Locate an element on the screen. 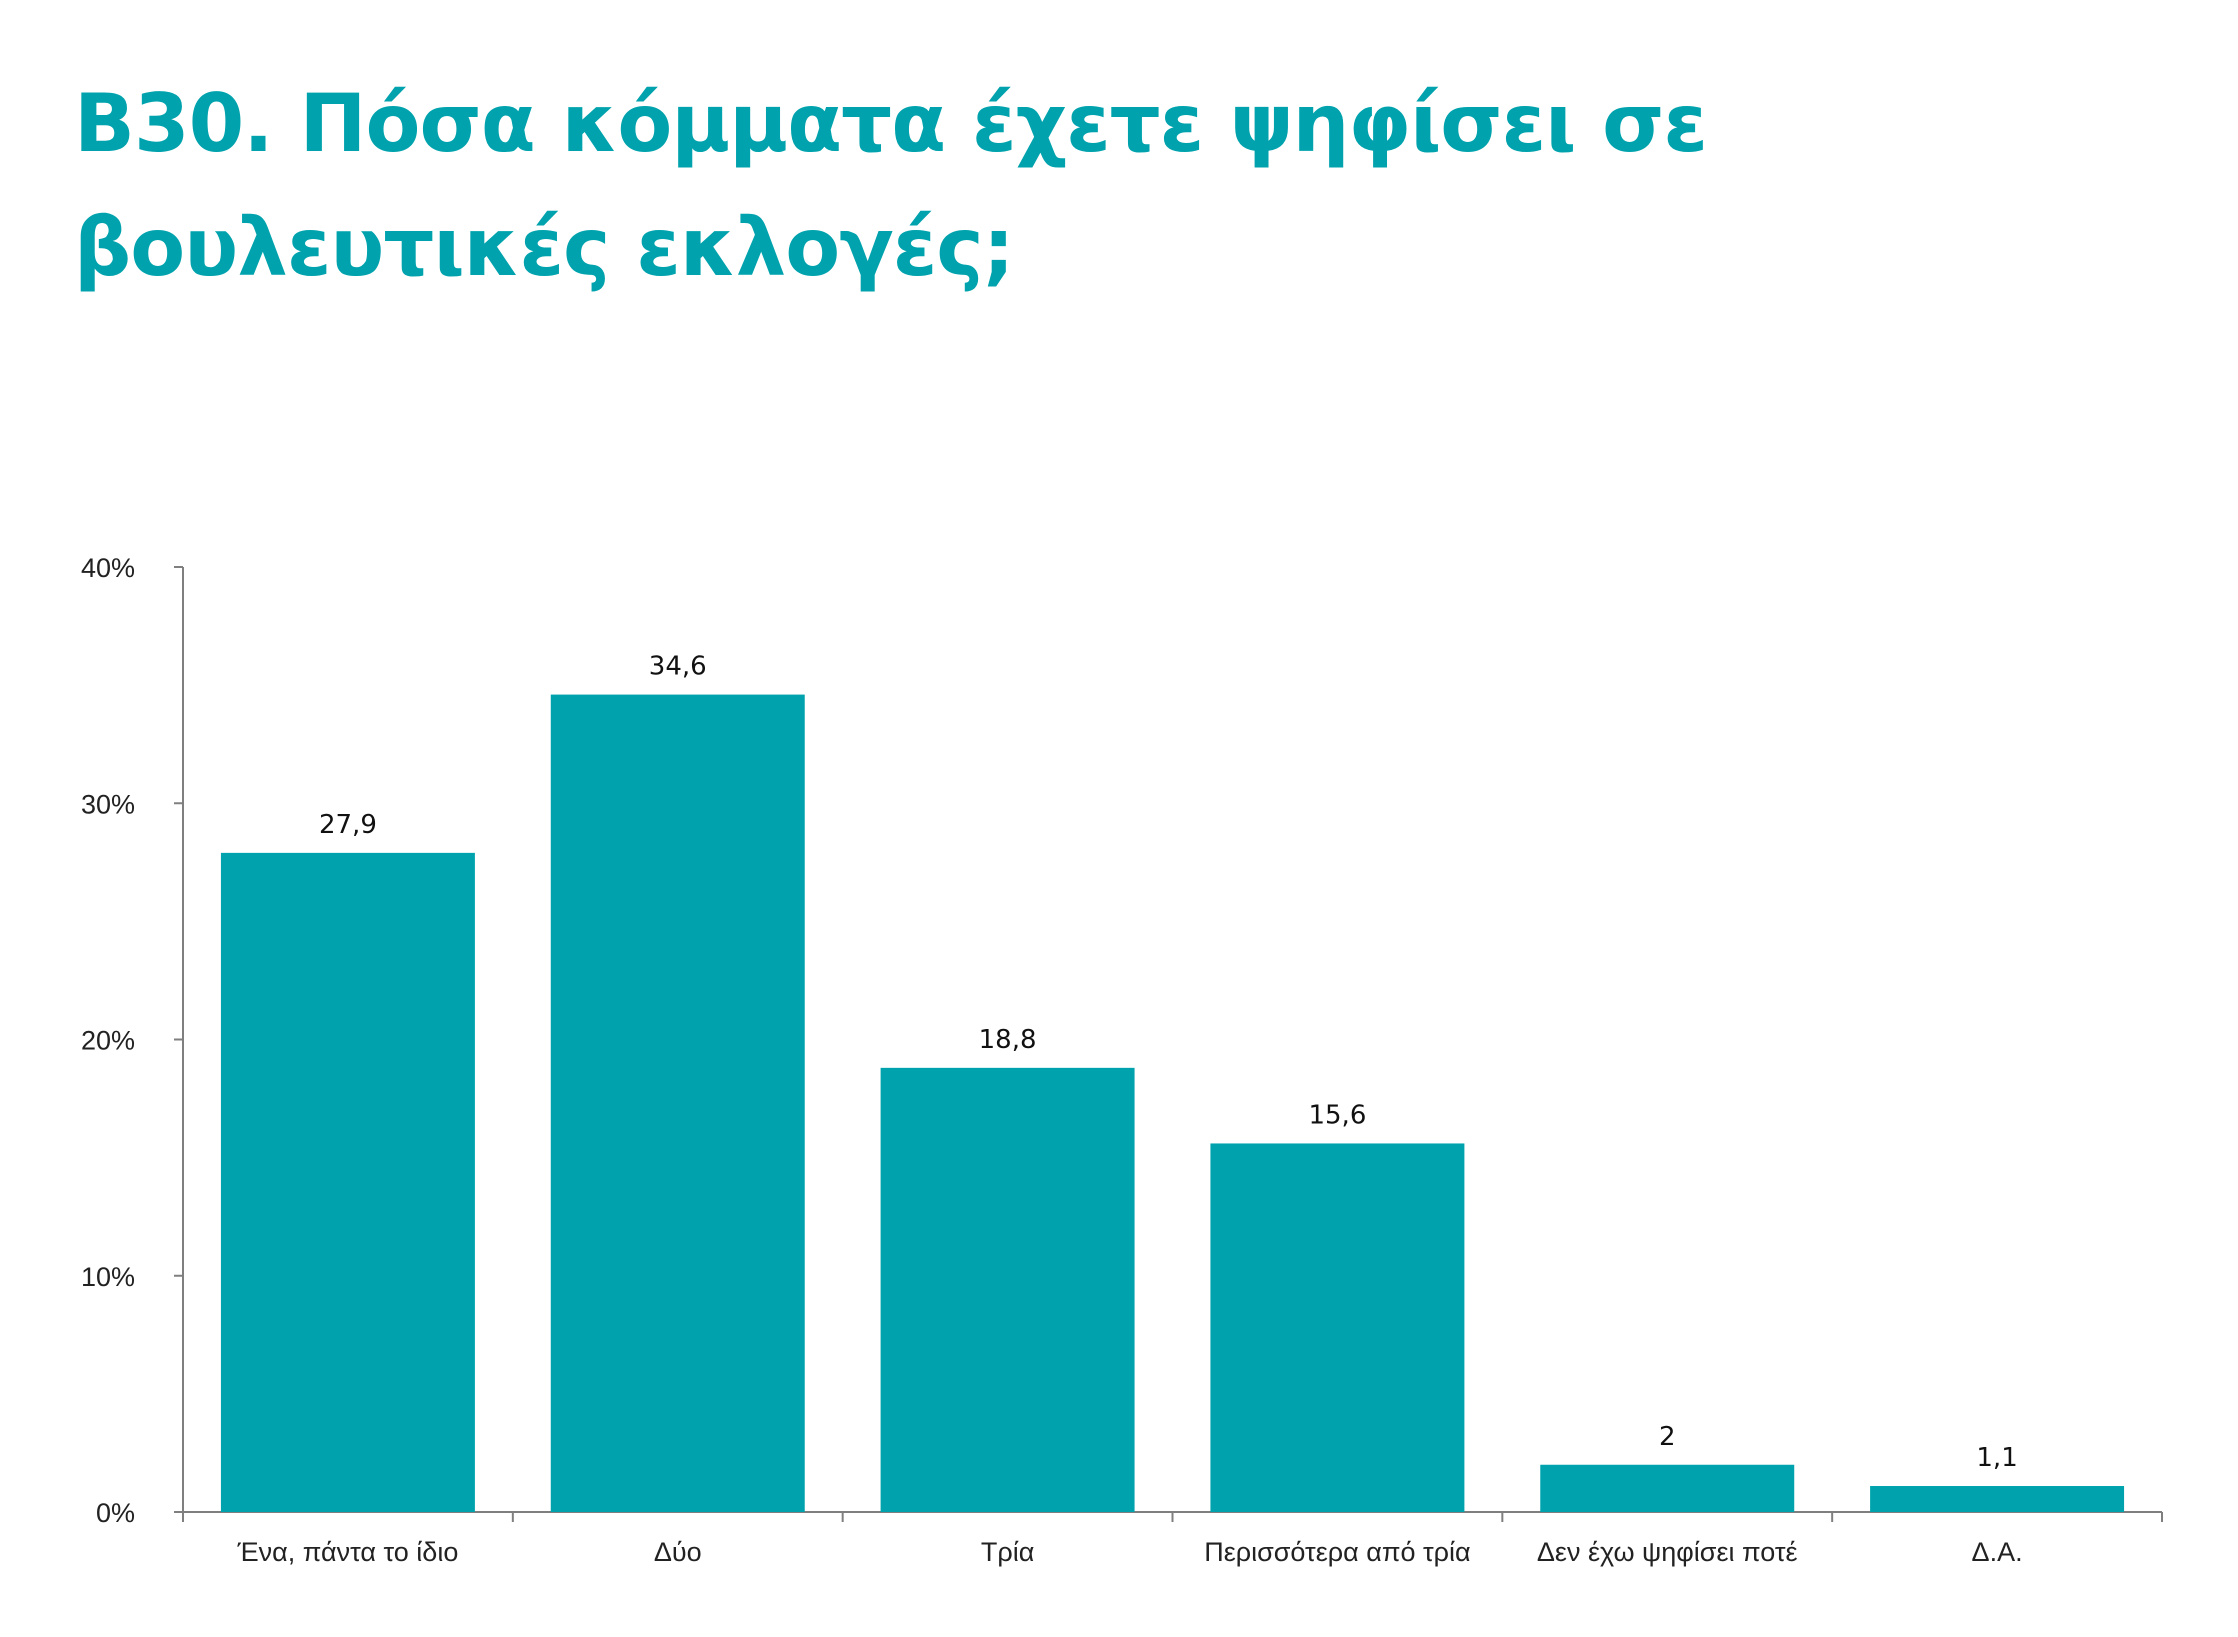 This screenshot has height=1637, width=2238. y-tick-label: 20% is located at coordinates (108, 1041).